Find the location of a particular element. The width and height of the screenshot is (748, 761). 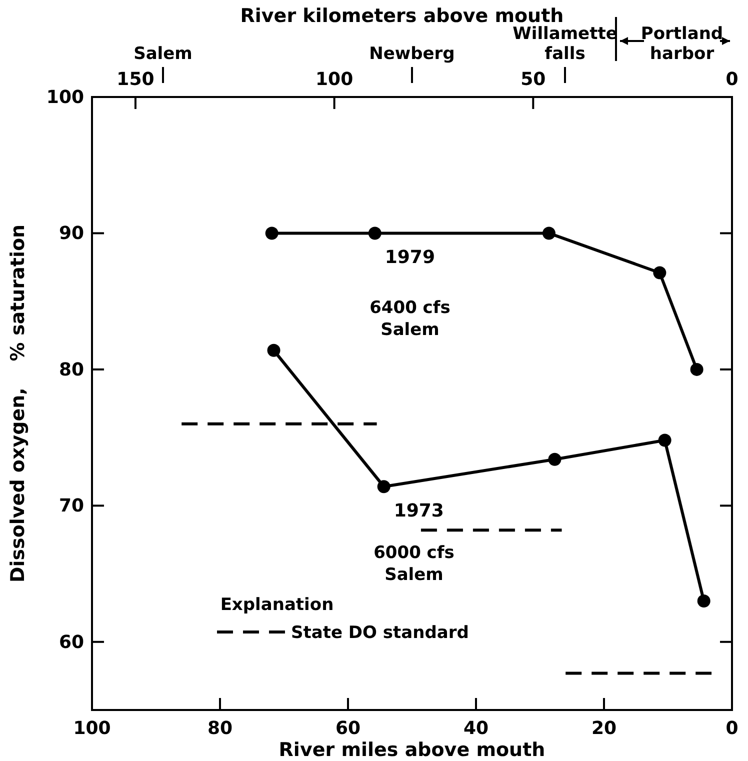

x-tick-label: 100 is located at coordinates (92, 728).